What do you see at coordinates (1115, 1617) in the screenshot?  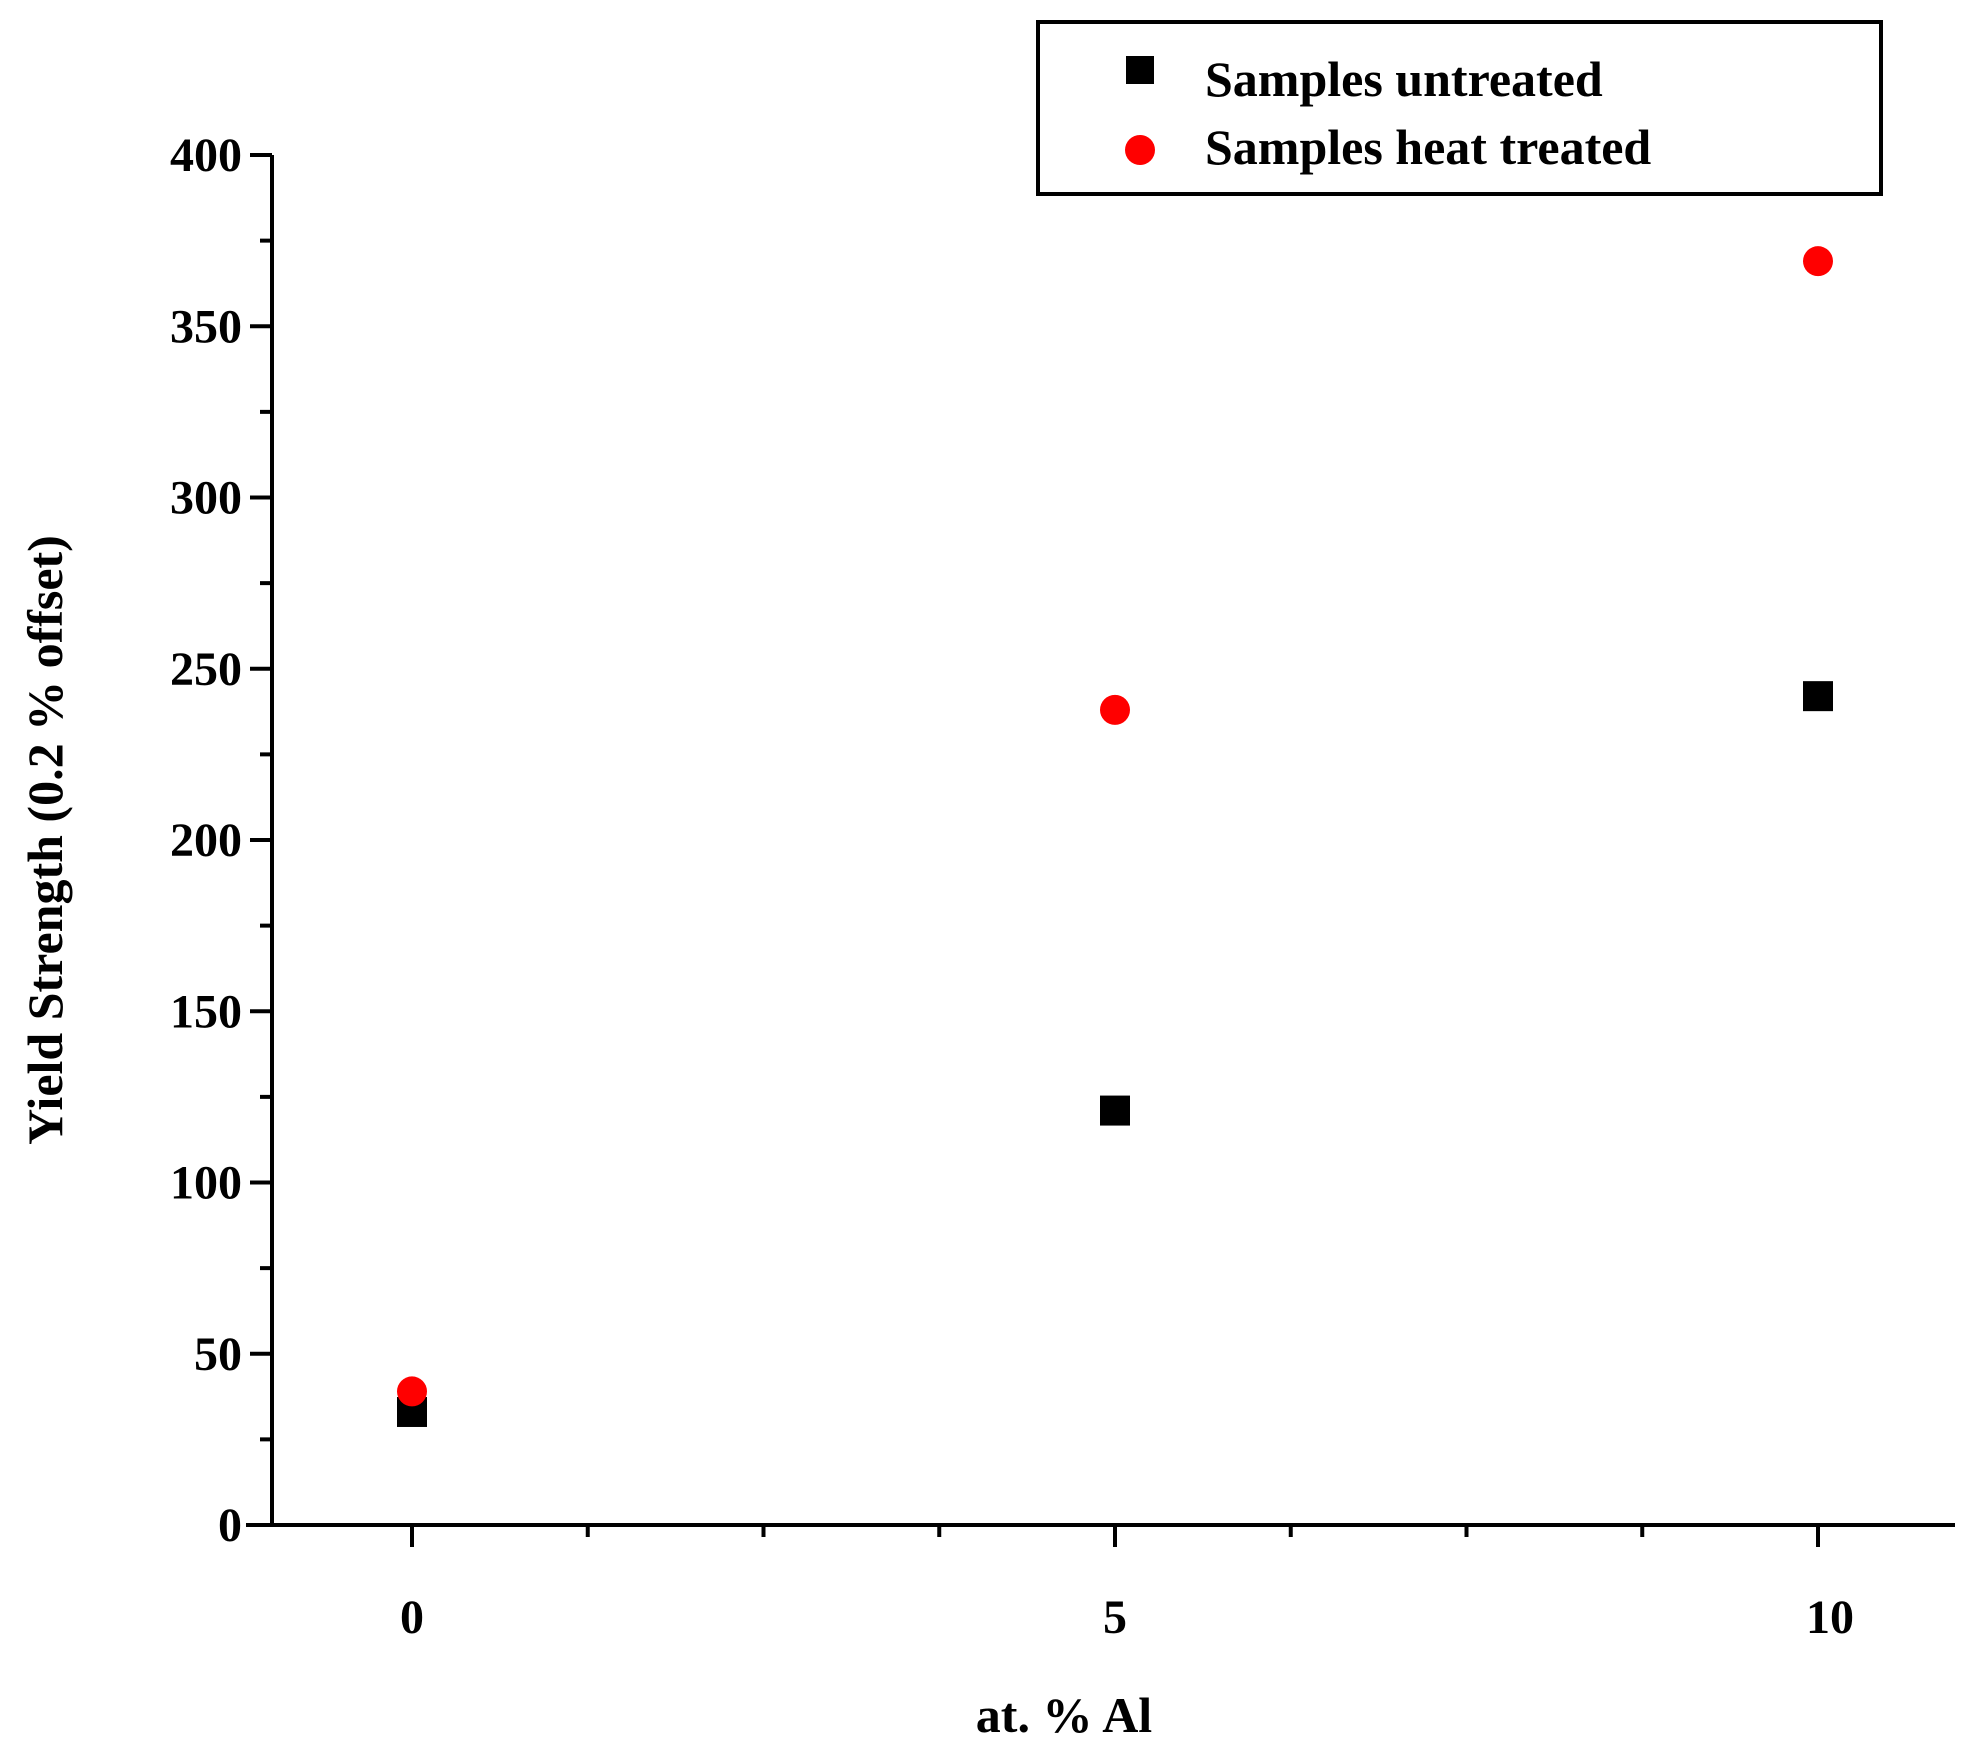 I see `x-tick-label: 5` at bounding box center [1115, 1617].